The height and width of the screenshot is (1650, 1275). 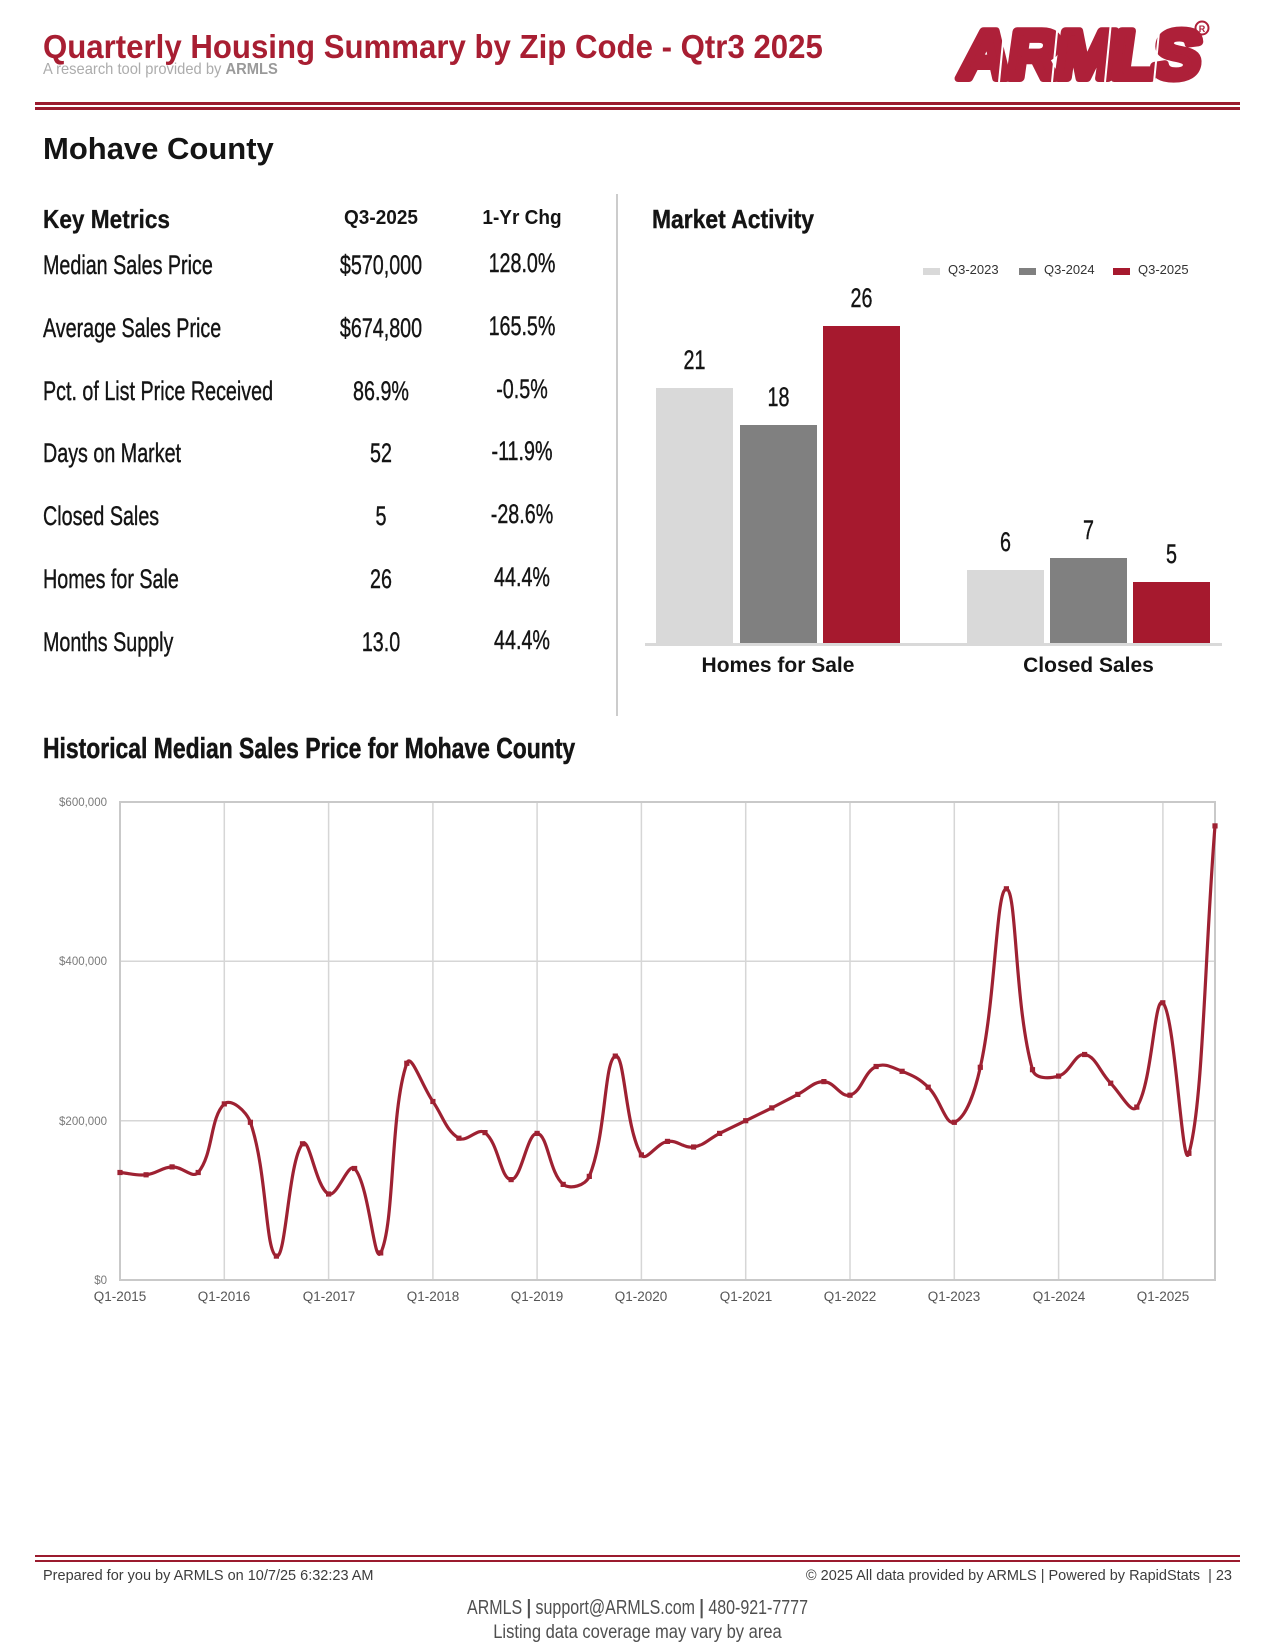 What do you see at coordinates (120, 1296) in the screenshot?
I see `svg-text: Q1-2015` at bounding box center [120, 1296].